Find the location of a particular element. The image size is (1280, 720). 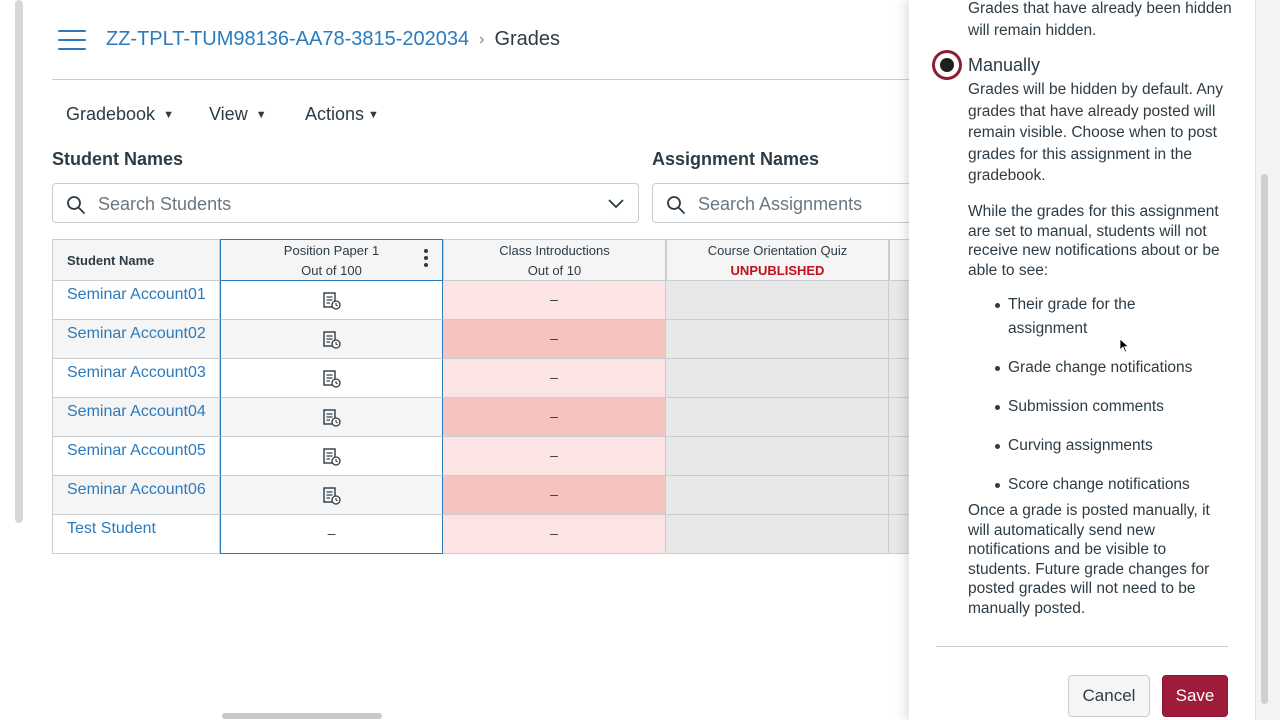

table-row: Seminar Account05 – is located at coordinates (482, 456).